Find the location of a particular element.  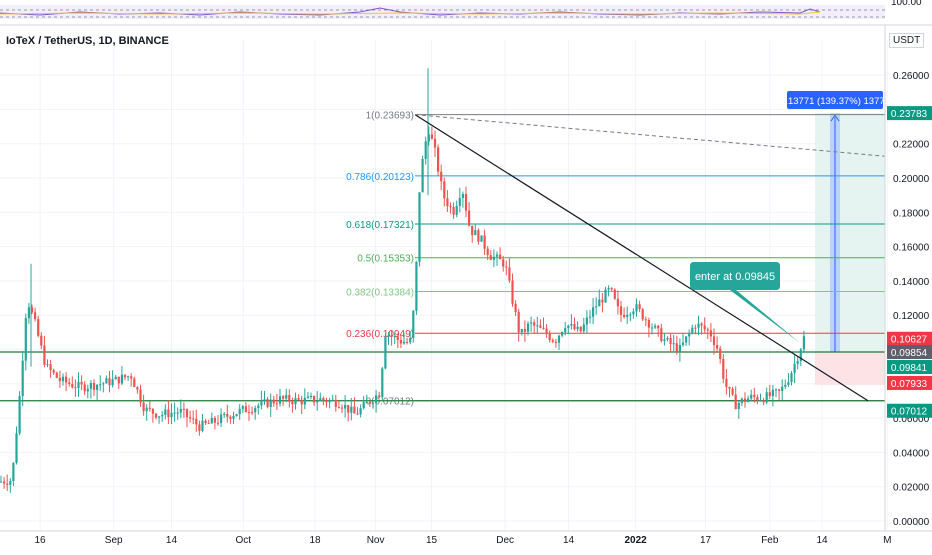

currency-label: USDT is located at coordinates (907, 40).